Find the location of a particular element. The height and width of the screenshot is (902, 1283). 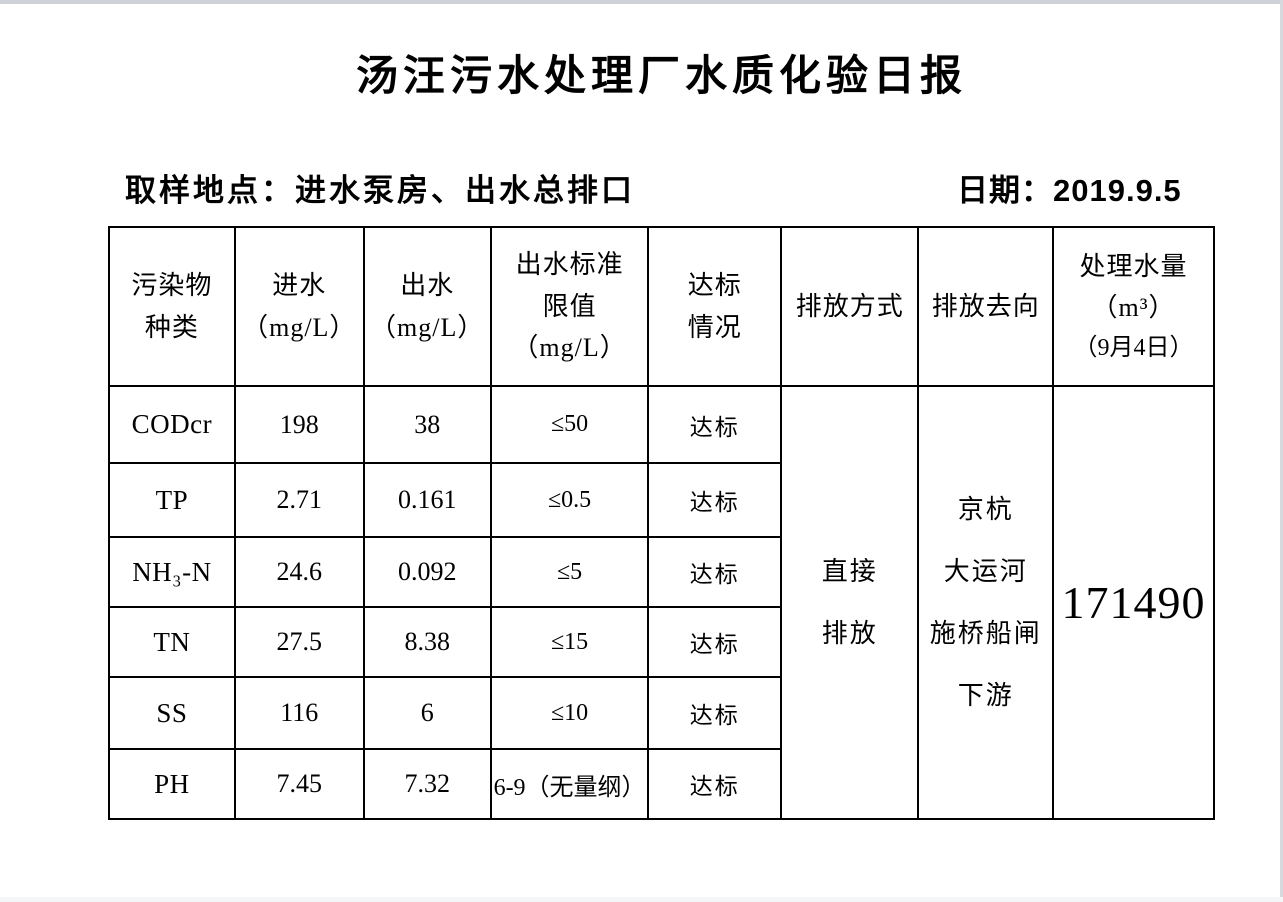

header-line: 出水标准 is located at coordinates (569, 265).